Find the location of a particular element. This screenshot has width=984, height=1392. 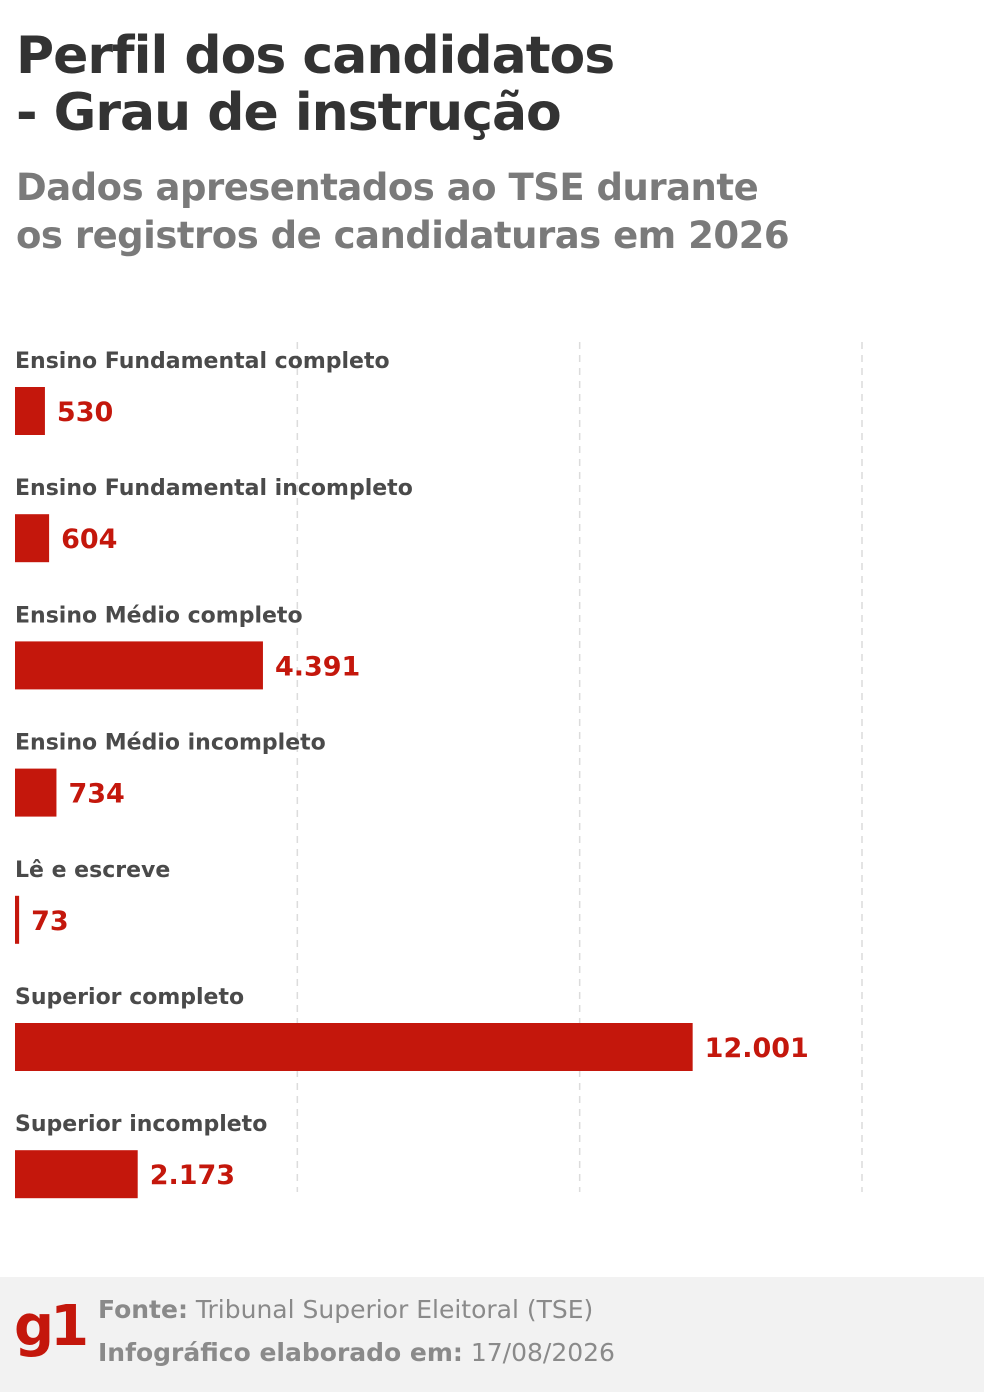

source-label: Fonte: is located at coordinates (143, 1309).